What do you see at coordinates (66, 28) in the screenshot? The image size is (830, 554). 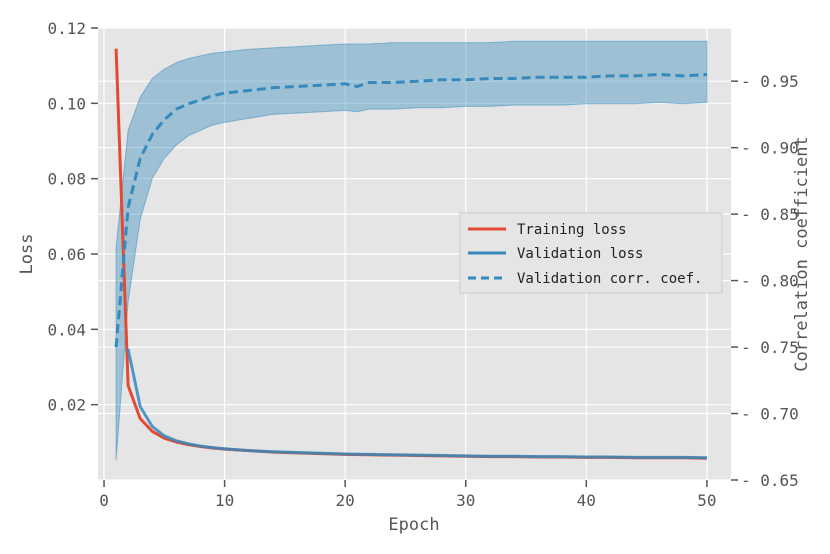 I see `y-tick-label: 0.12` at bounding box center [66, 28].